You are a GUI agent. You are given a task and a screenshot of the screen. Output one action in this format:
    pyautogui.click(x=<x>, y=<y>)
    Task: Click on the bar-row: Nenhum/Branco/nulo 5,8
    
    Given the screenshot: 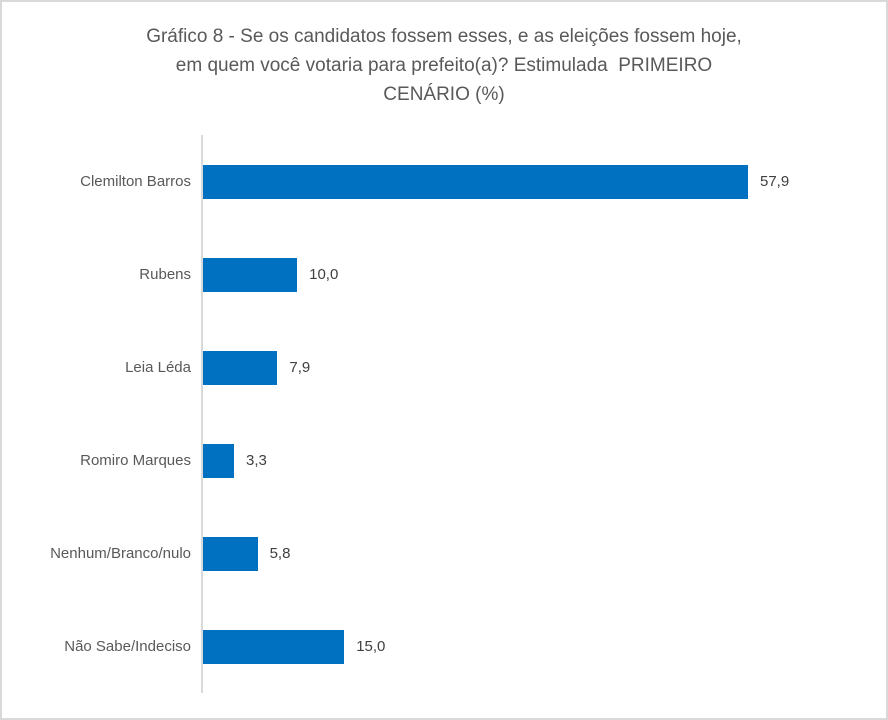 What is the action you would take?
    pyautogui.click(x=444, y=553)
    